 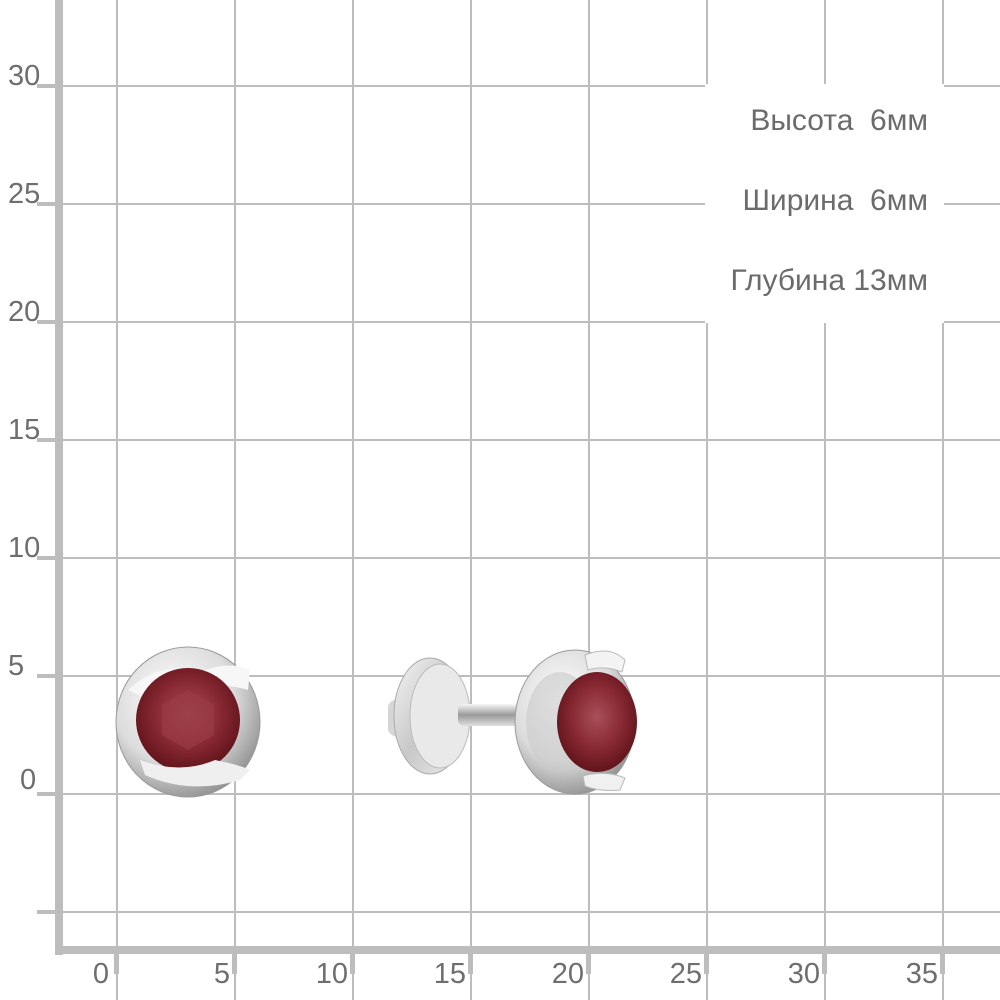 What do you see at coordinates (567, 974) in the screenshot?
I see `x-tick-label: 20` at bounding box center [567, 974].